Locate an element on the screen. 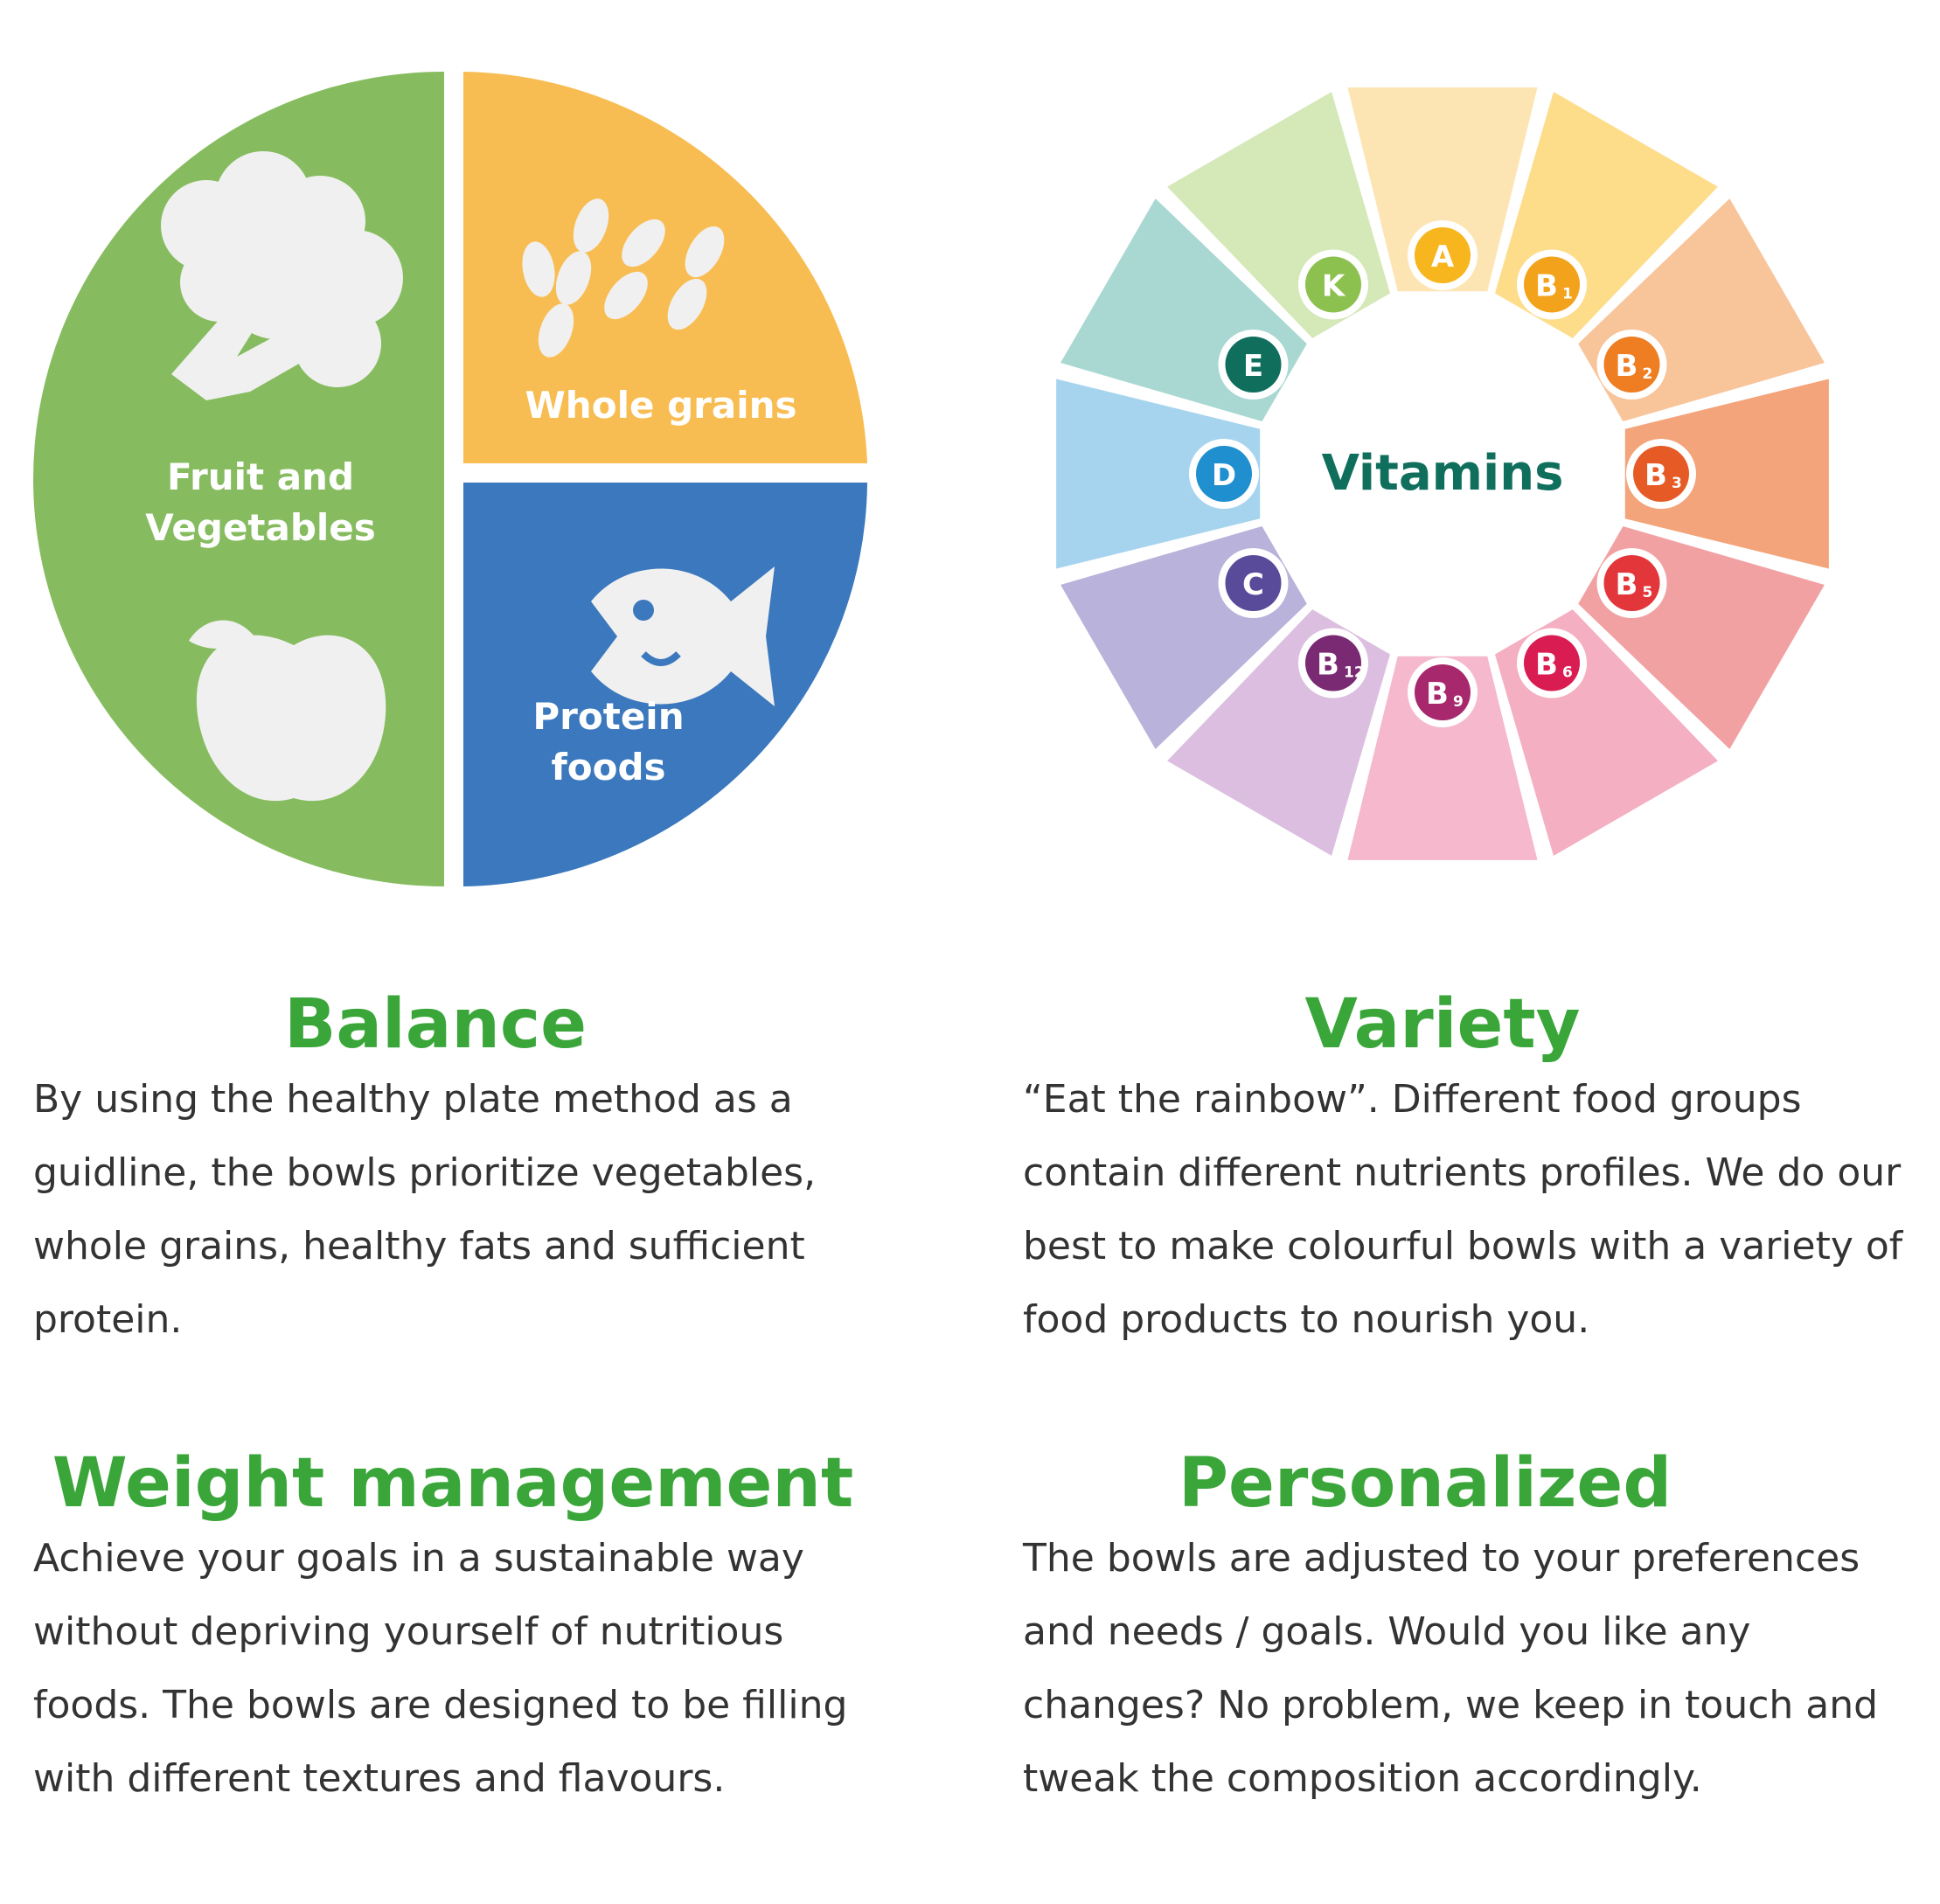 The height and width of the screenshot is (1904, 1940). fish-icon is located at coordinates (683, 636).